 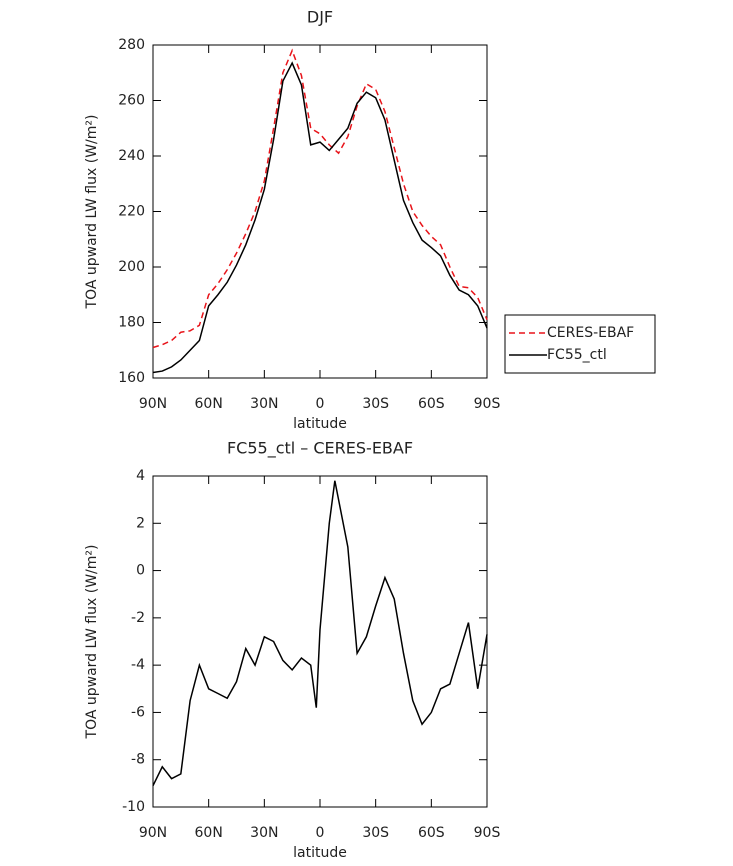 What do you see at coordinates (138, 760) in the screenshot?
I see `y-tick-label: -8` at bounding box center [138, 760].